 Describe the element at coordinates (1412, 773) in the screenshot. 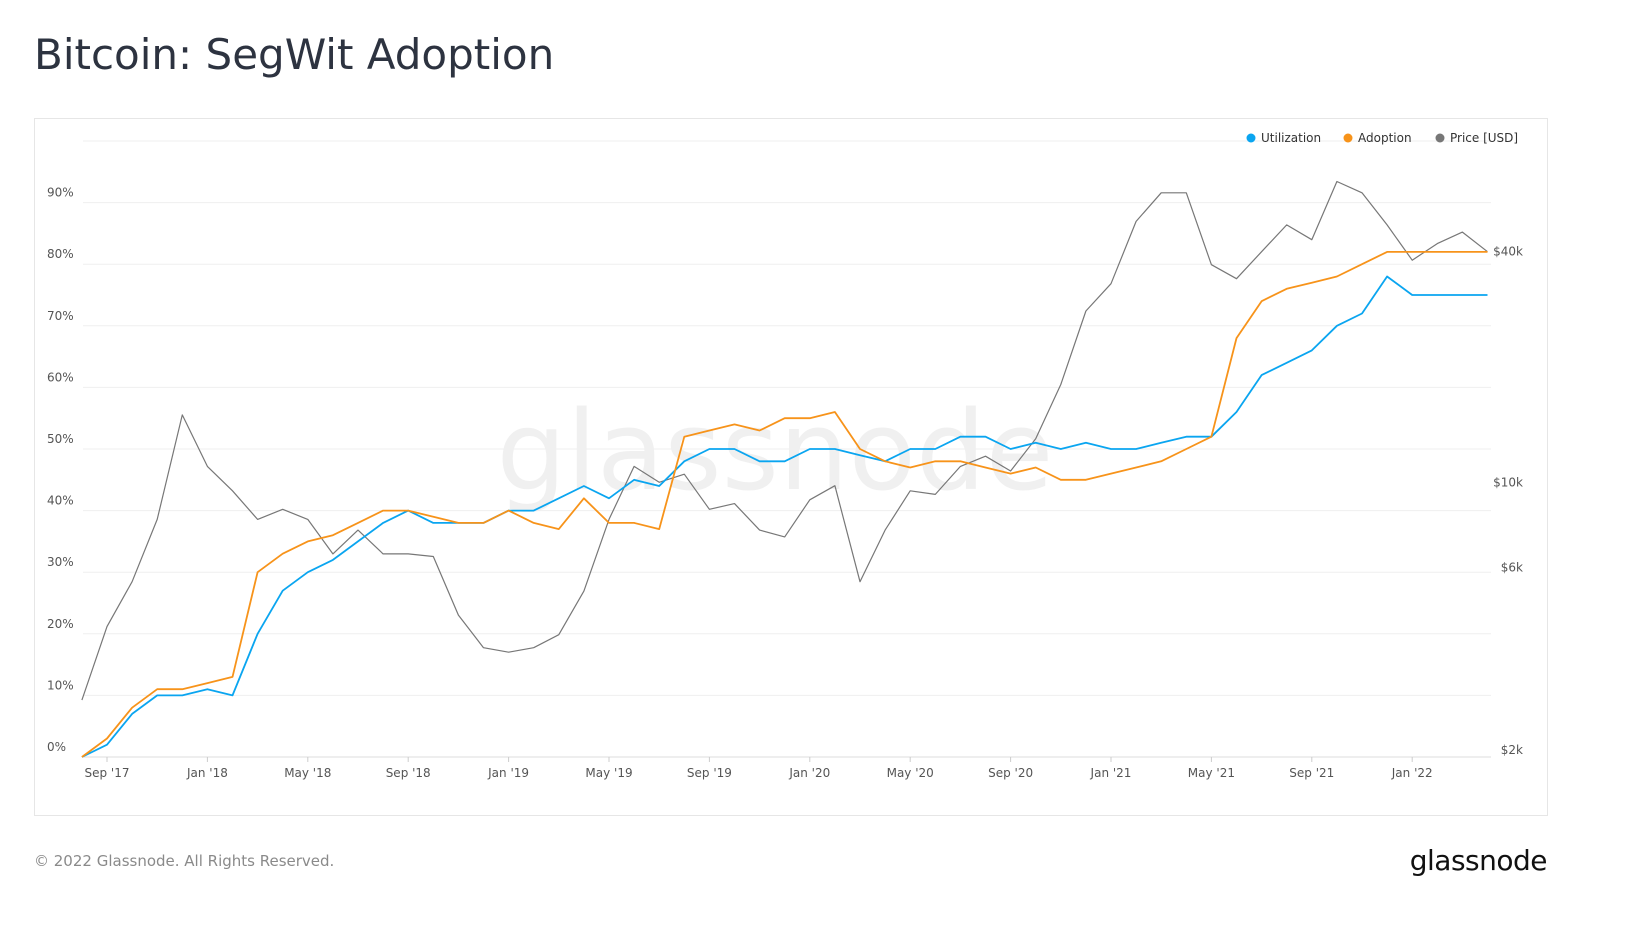

I see `x-tick-label: Jan '22` at that location.